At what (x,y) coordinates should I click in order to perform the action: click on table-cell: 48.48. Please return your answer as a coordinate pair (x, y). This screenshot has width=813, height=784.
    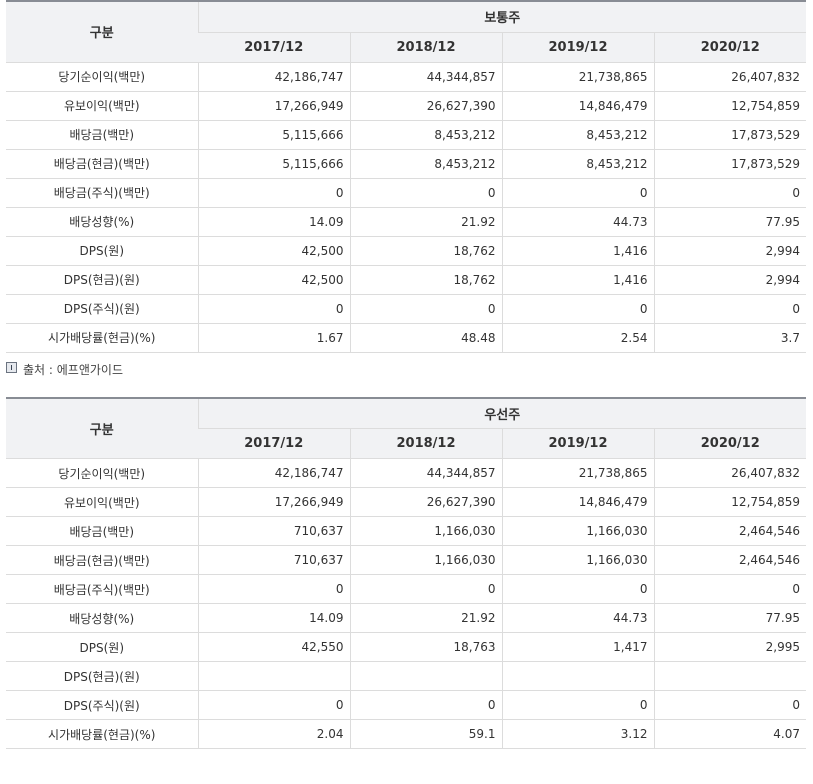
    Looking at the image, I should click on (425, 338).